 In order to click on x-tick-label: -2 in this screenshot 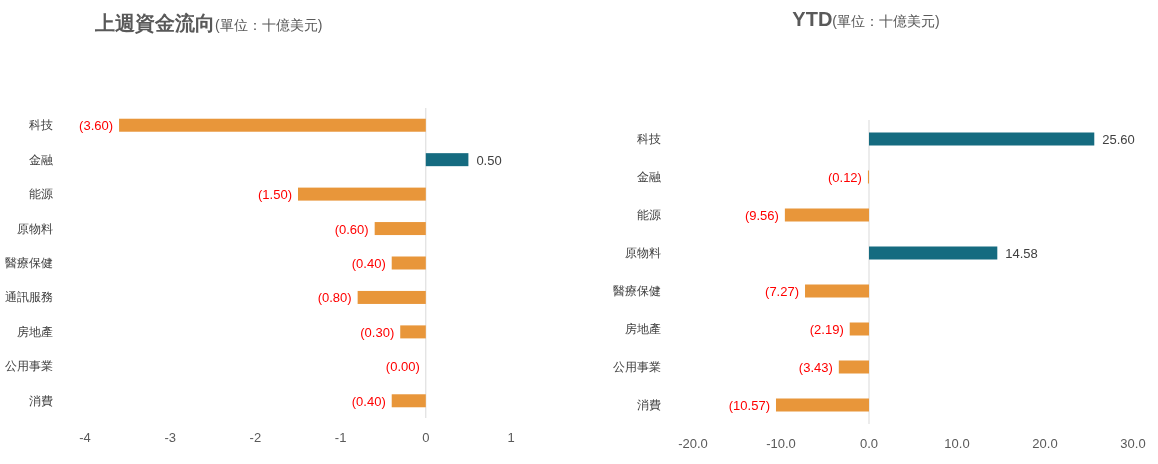, I will do `click(255, 437)`.